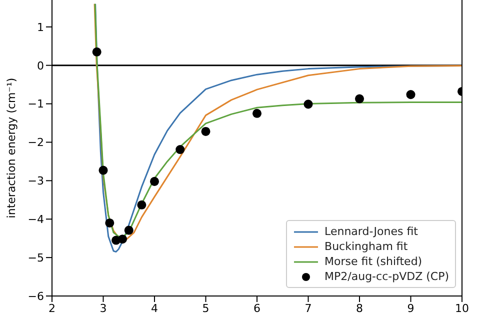  I want to click on y-tick-label: −5, so click(36, 257).